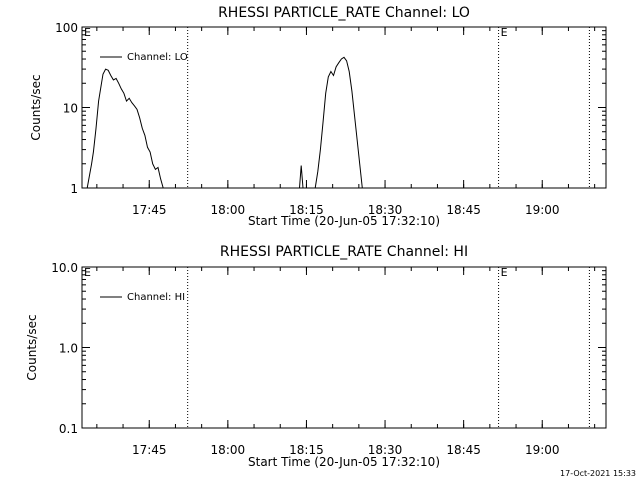 The height and width of the screenshot is (480, 640). Describe the element at coordinates (344, 252) in the screenshot. I see `chart-title: RHESSI PARTICLE_RATE Channel: HI` at that location.